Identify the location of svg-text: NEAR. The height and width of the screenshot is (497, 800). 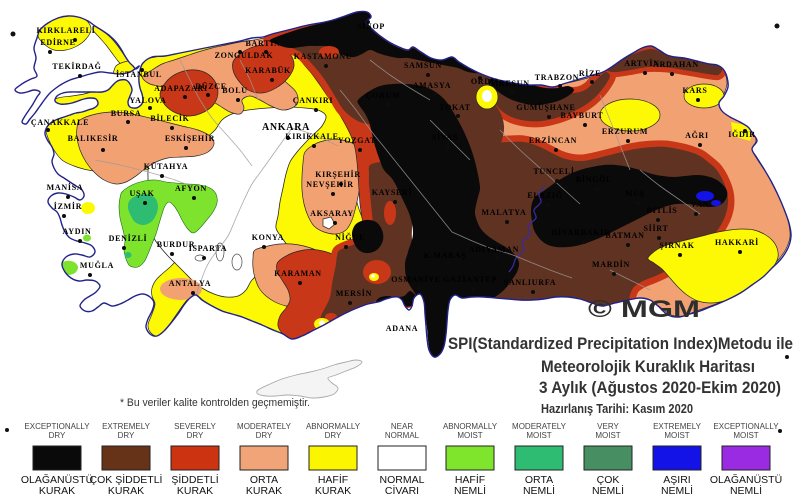
(402, 426).